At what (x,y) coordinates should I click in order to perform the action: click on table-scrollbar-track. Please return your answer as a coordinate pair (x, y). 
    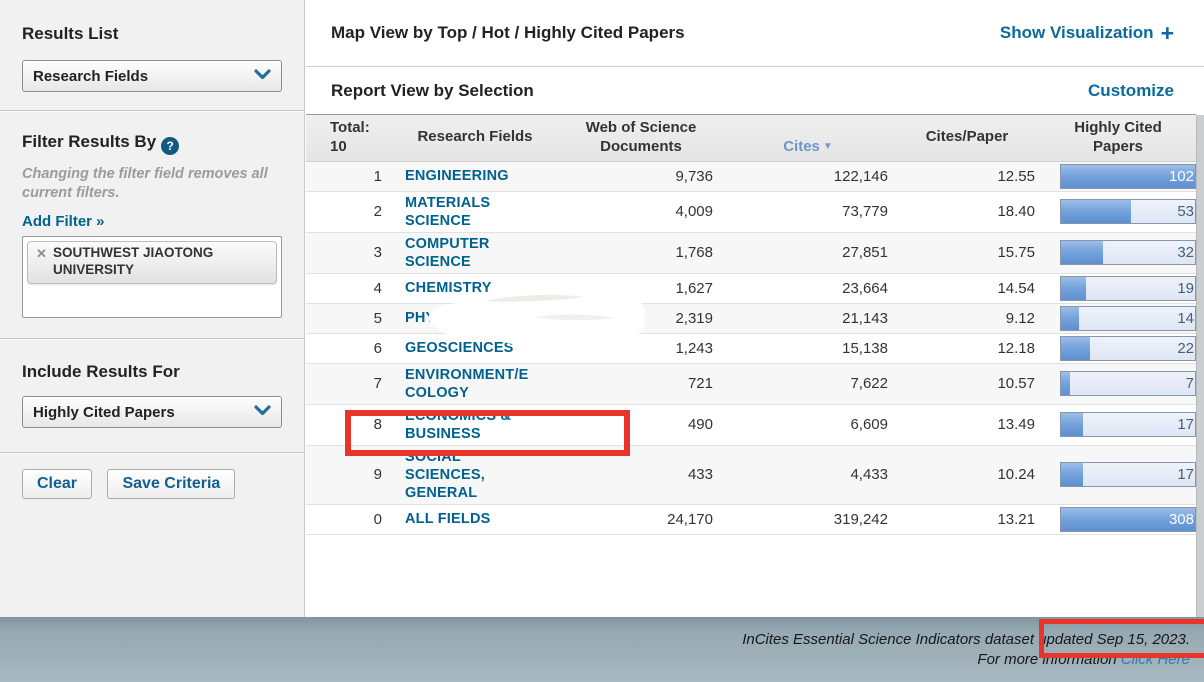
    Looking at the image, I should click on (1200, 366).